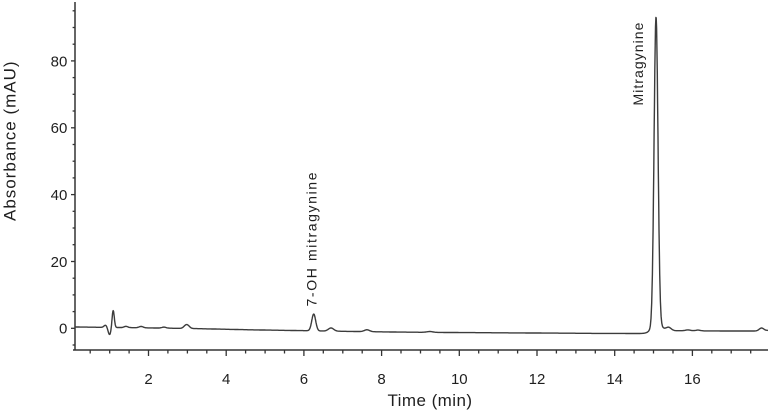  I want to click on svg-text: 80, so click(59, 61).